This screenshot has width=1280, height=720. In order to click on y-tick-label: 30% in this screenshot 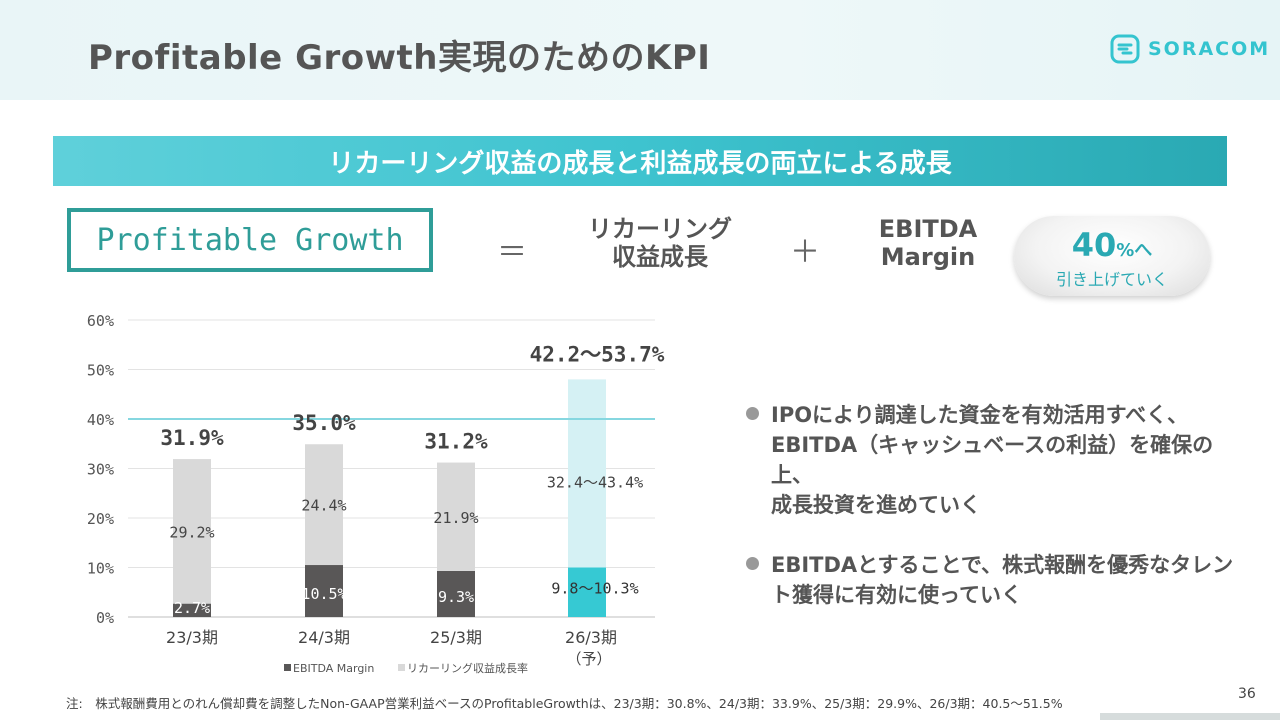, I will do `click(100, 470)`.